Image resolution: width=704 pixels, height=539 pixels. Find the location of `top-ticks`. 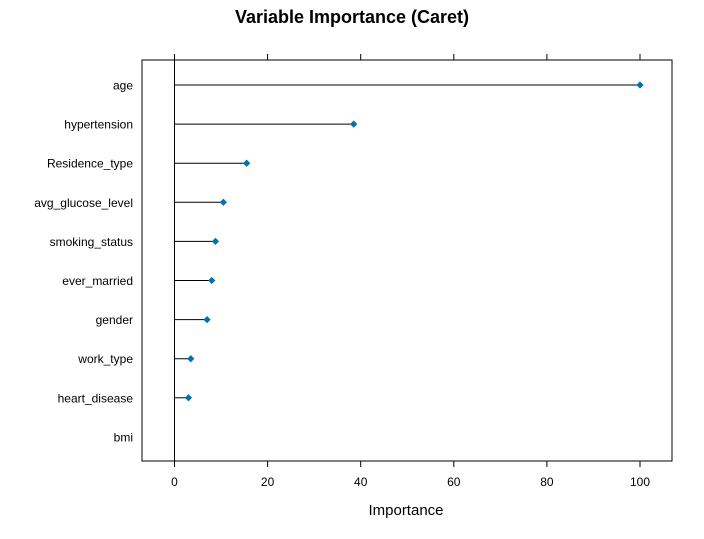

top-ticks is located at coordinates (407, 57).